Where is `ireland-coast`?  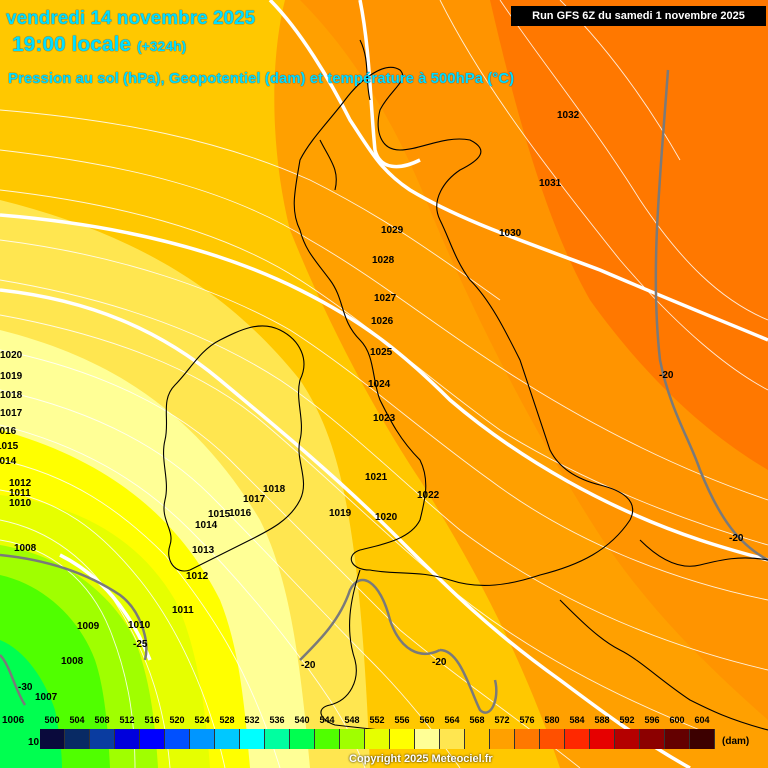
ireland-coast is located at coordinates (234, 448).